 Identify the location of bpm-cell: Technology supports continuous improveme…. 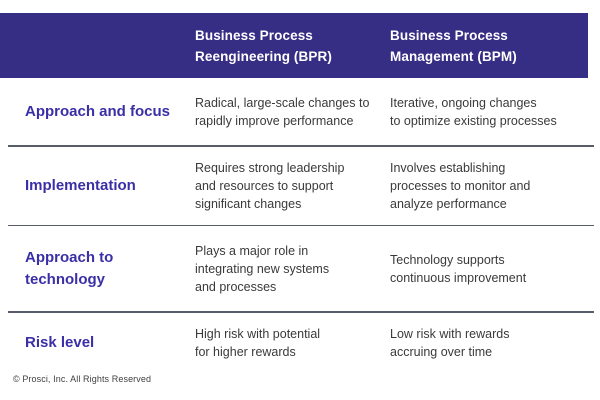
(458, 268).